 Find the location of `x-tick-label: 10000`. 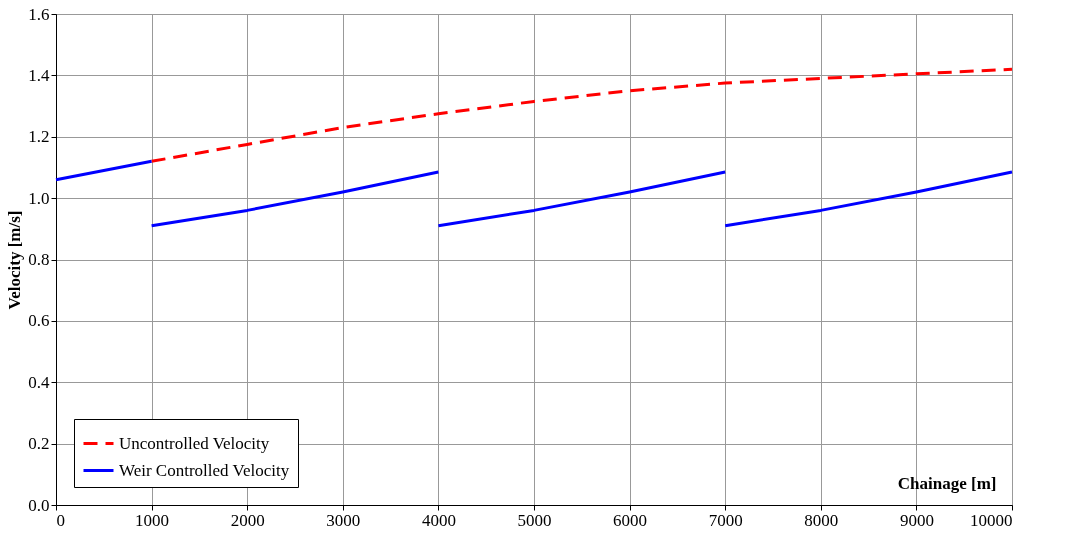

x-tick-label: 10000 is located at coordinates (991, 520).